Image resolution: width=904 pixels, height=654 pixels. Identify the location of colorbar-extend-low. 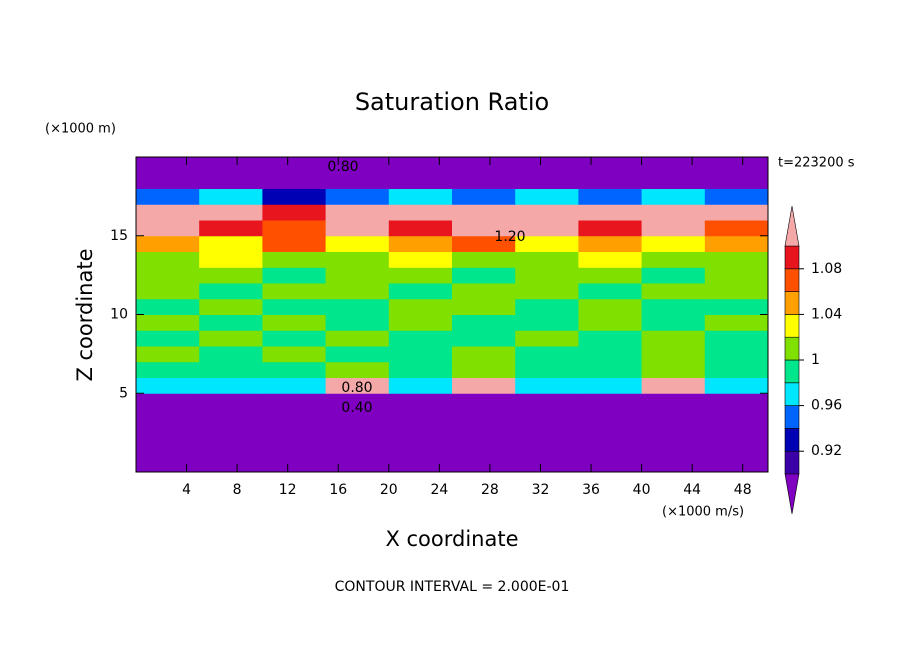
(792, 494).